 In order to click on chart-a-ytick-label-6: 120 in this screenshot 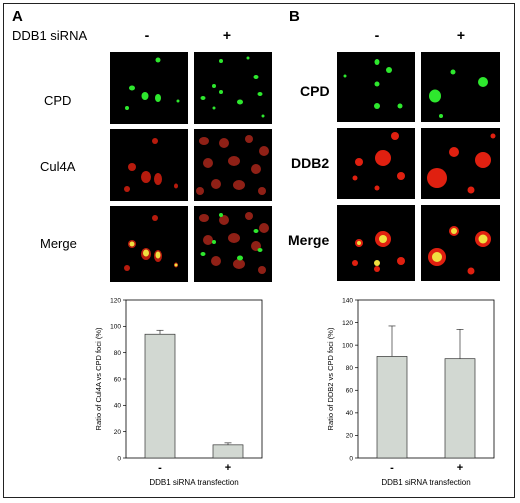, I will do `click(115, 300)`.